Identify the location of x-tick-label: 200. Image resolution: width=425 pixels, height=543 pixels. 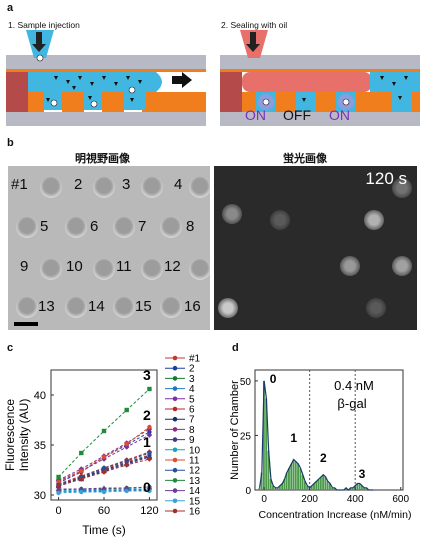
(309, 499).